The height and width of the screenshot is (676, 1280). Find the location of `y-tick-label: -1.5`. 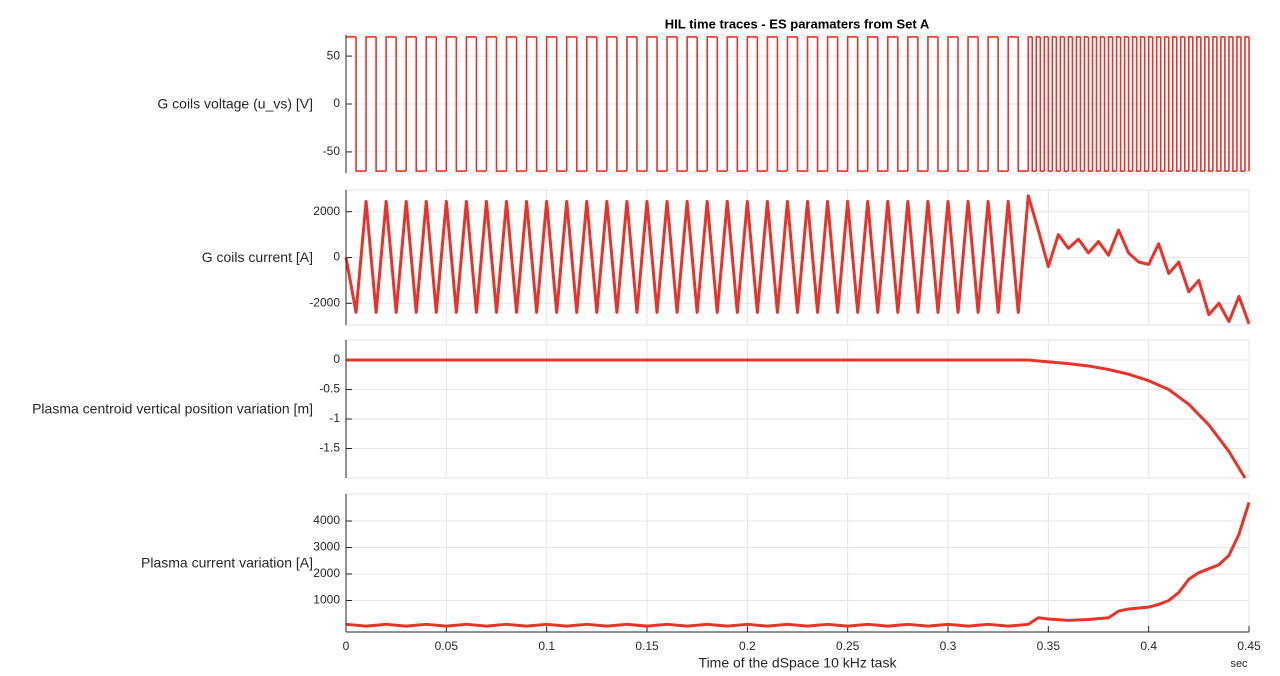

y-tick-label: -1.5 is located at coordinates (329, 448).